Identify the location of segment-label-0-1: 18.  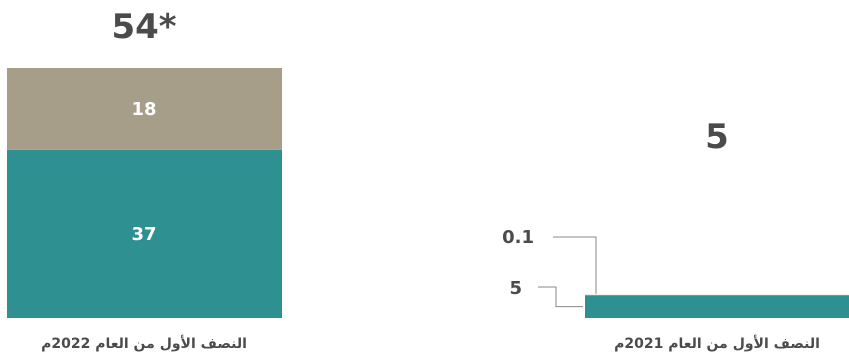
(143, 109).